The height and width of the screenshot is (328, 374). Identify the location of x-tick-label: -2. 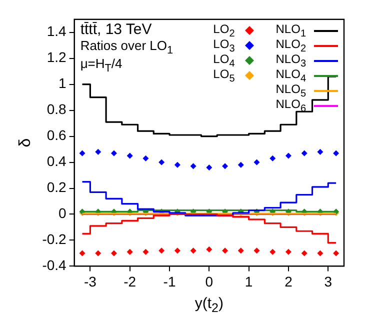
(130, 281).